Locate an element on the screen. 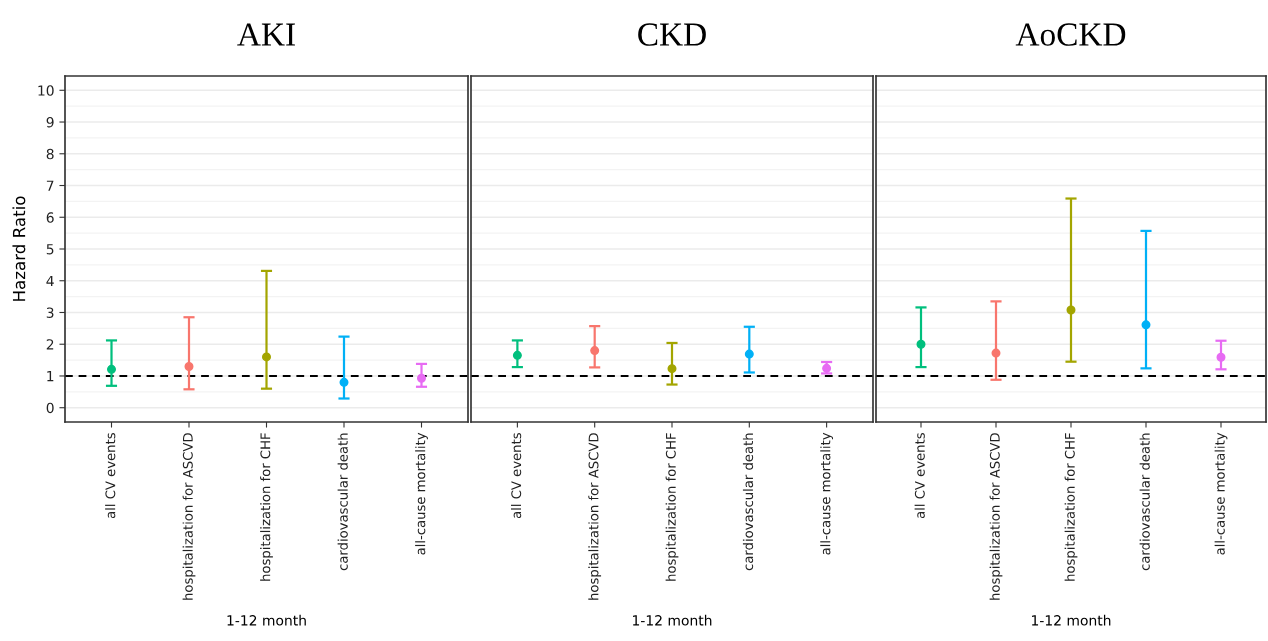 The height and width of the screenshot is (641, 1268). y-axis-title: Hazard Ratio is located at coordinates (19, 248).